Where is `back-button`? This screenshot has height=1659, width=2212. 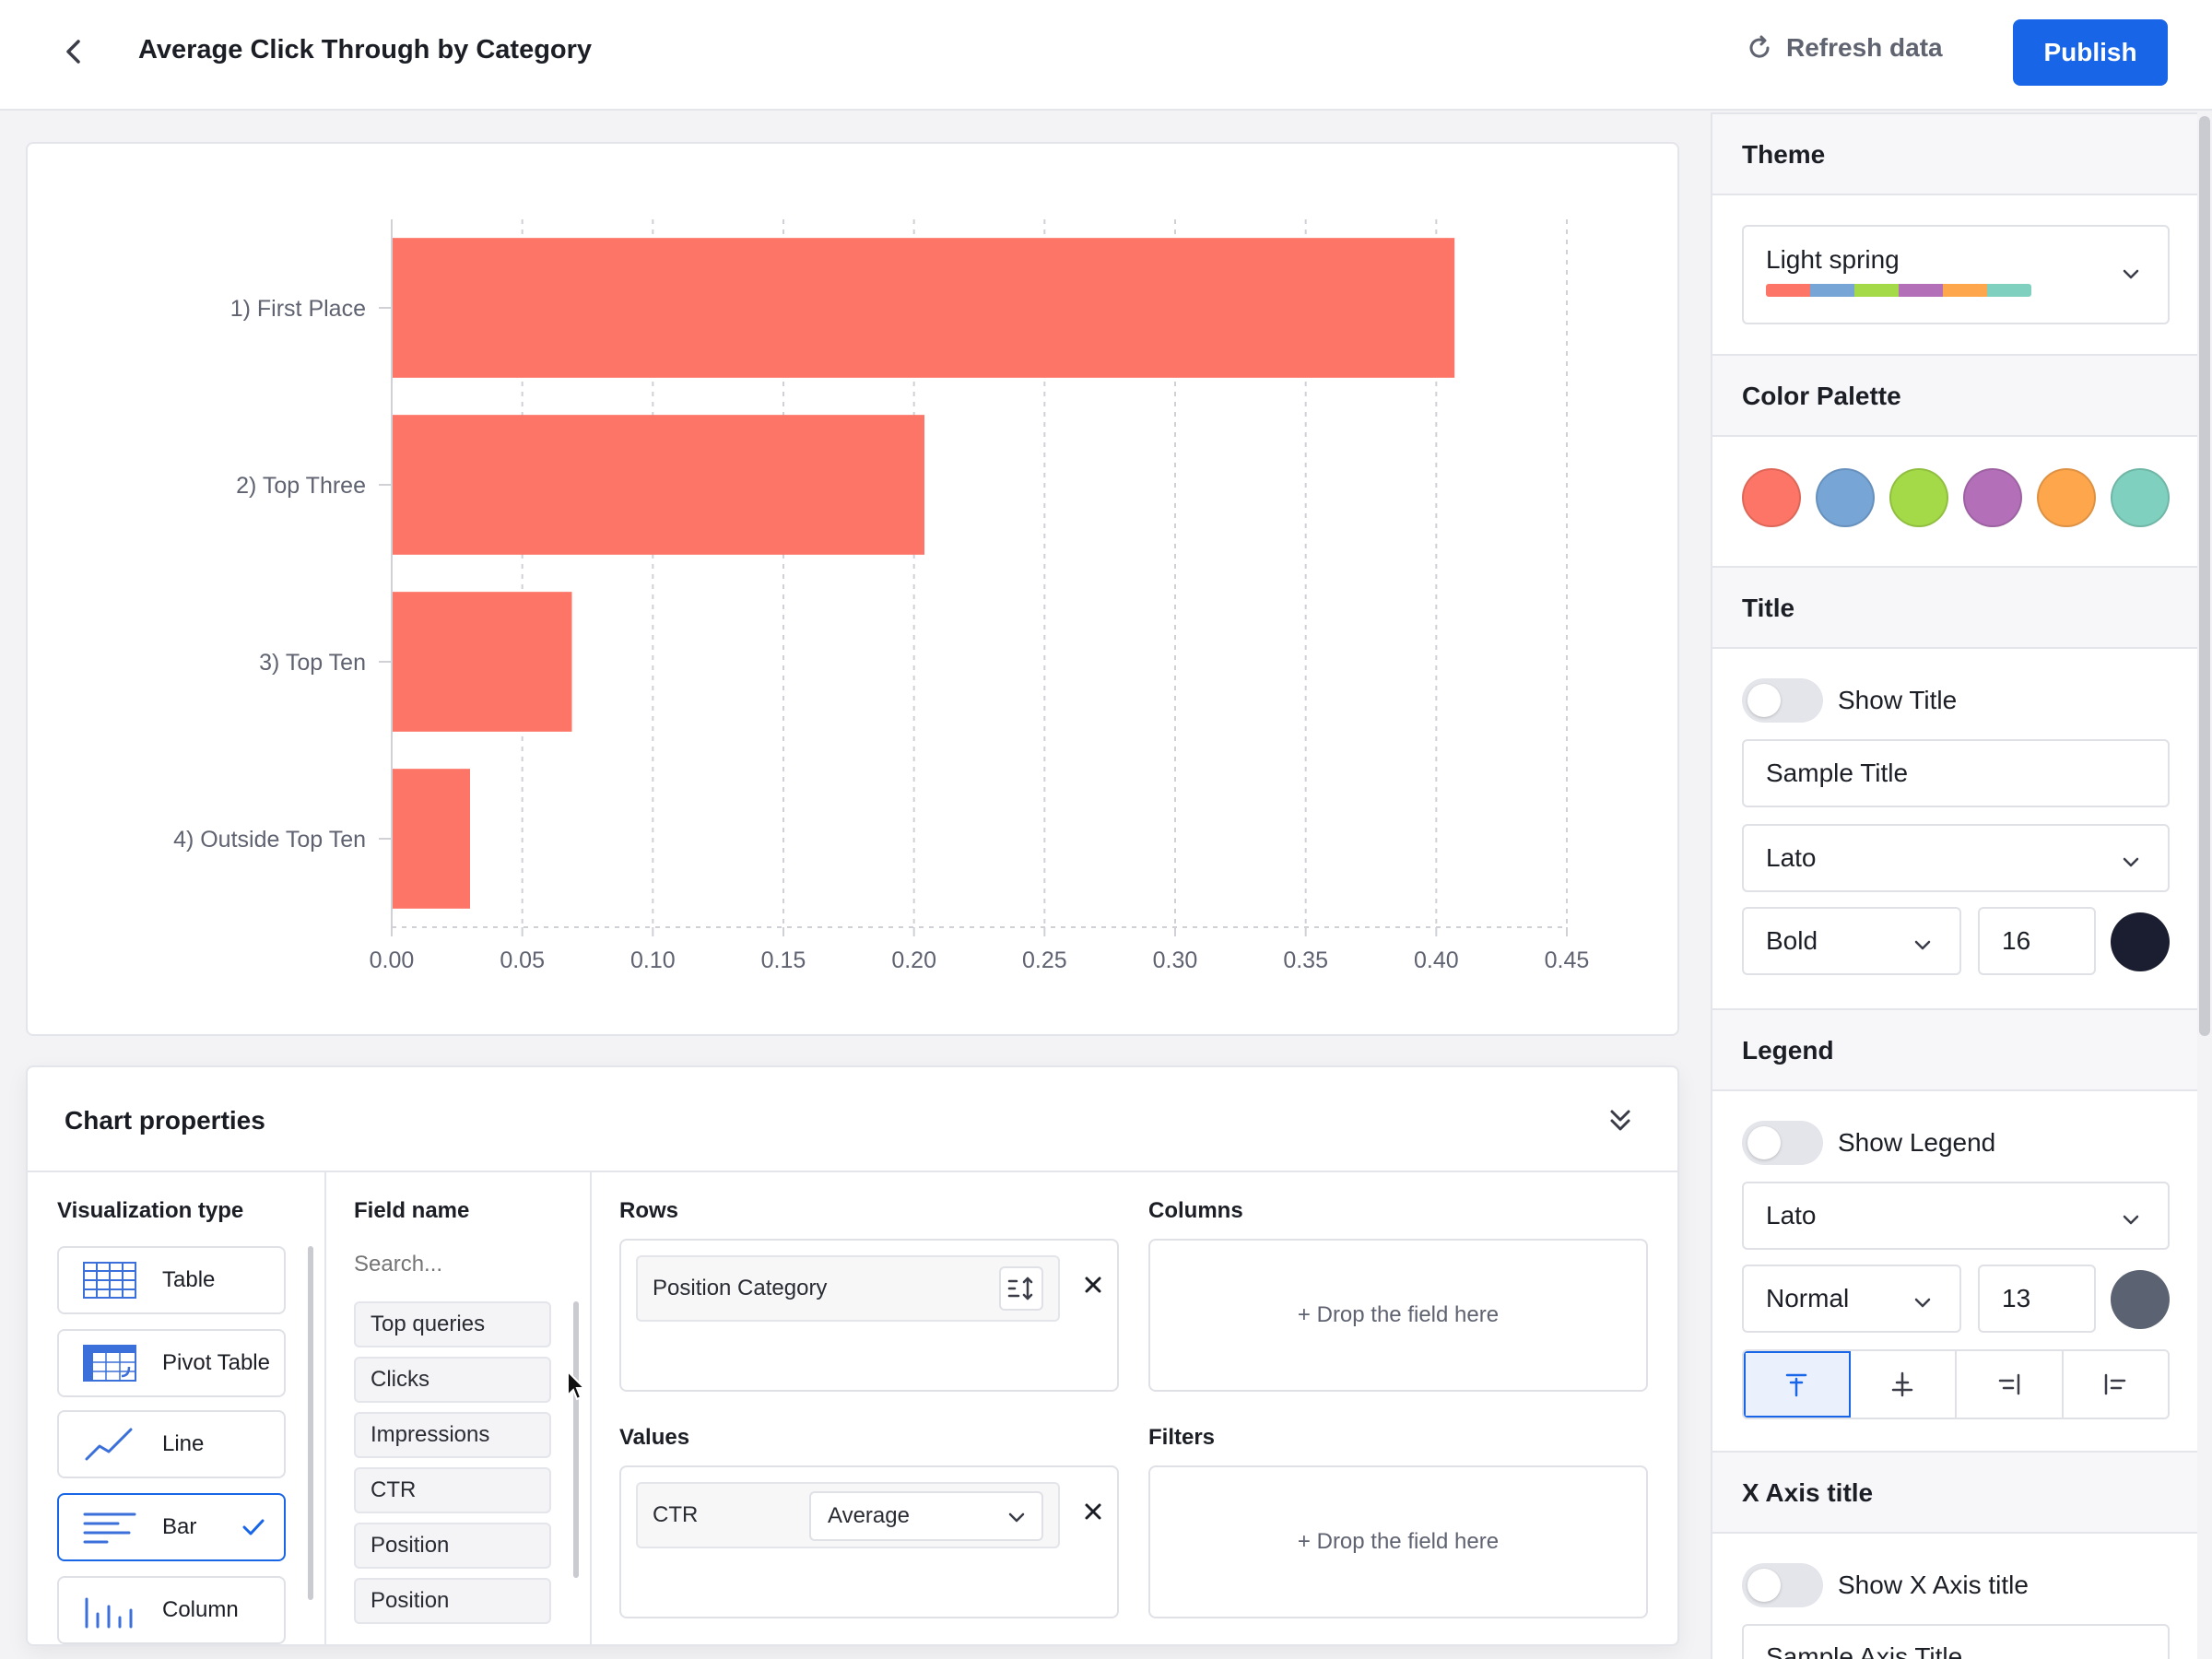
back-button is located at coordinates (73, 51).